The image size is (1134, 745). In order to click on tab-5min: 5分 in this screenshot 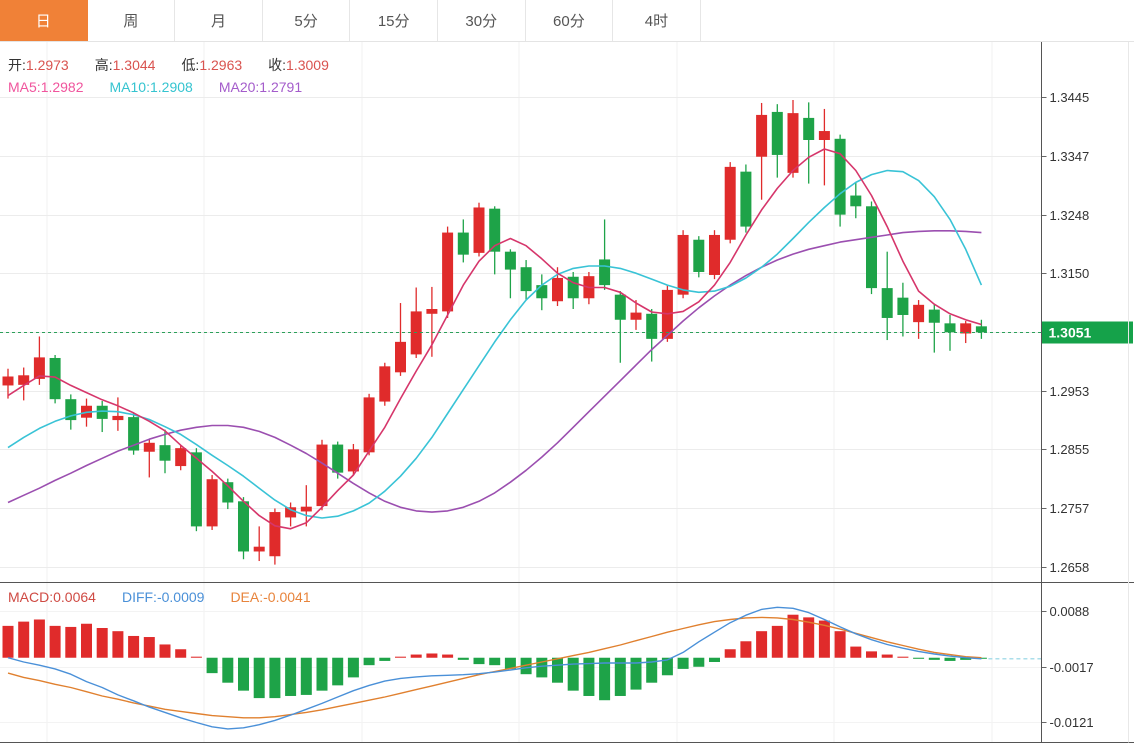, I will do `click(306, 20)`.